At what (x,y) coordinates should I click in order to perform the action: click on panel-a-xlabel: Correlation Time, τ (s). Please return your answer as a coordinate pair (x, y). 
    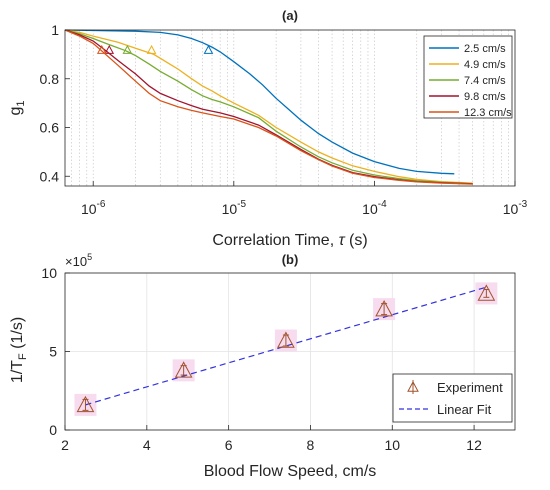
    Looking at the image, I should click on (289, 240).